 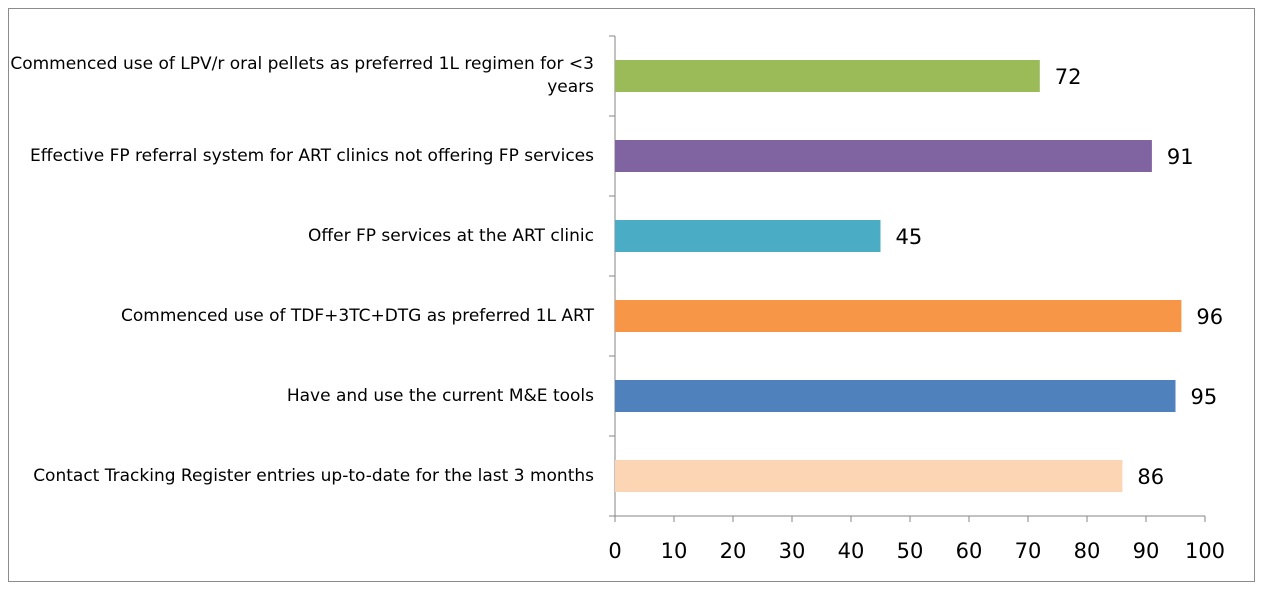 What do you see at coordinates (614, 551) in the screenshot?
I see `x-tick-label: 0` at bounding box center [614, 551].